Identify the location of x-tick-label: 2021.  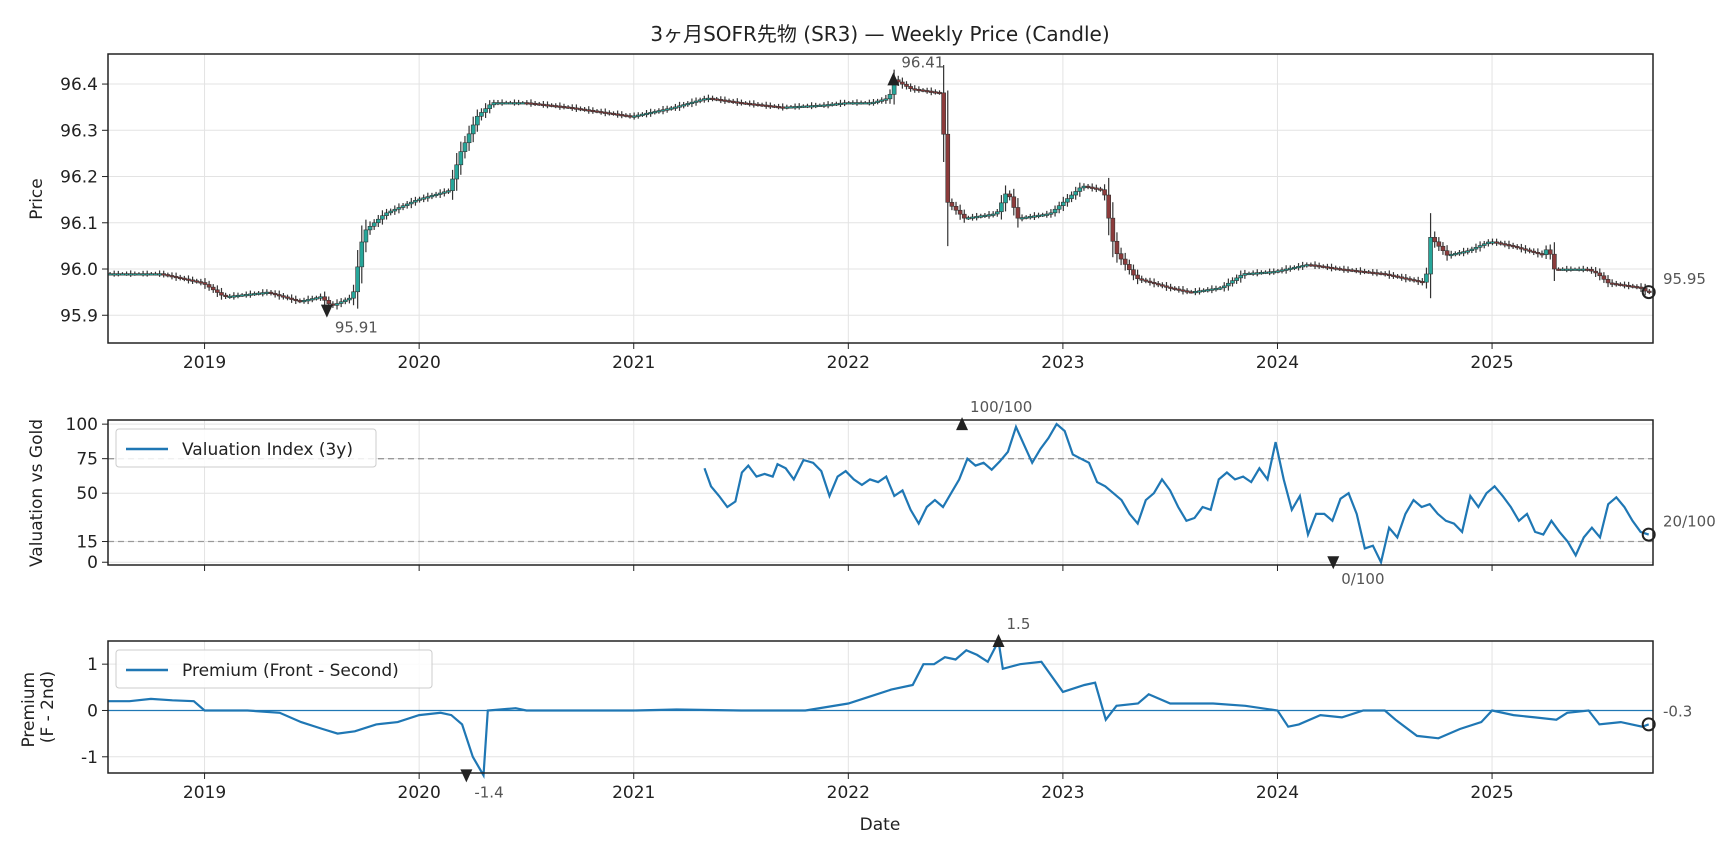
(633, 363).